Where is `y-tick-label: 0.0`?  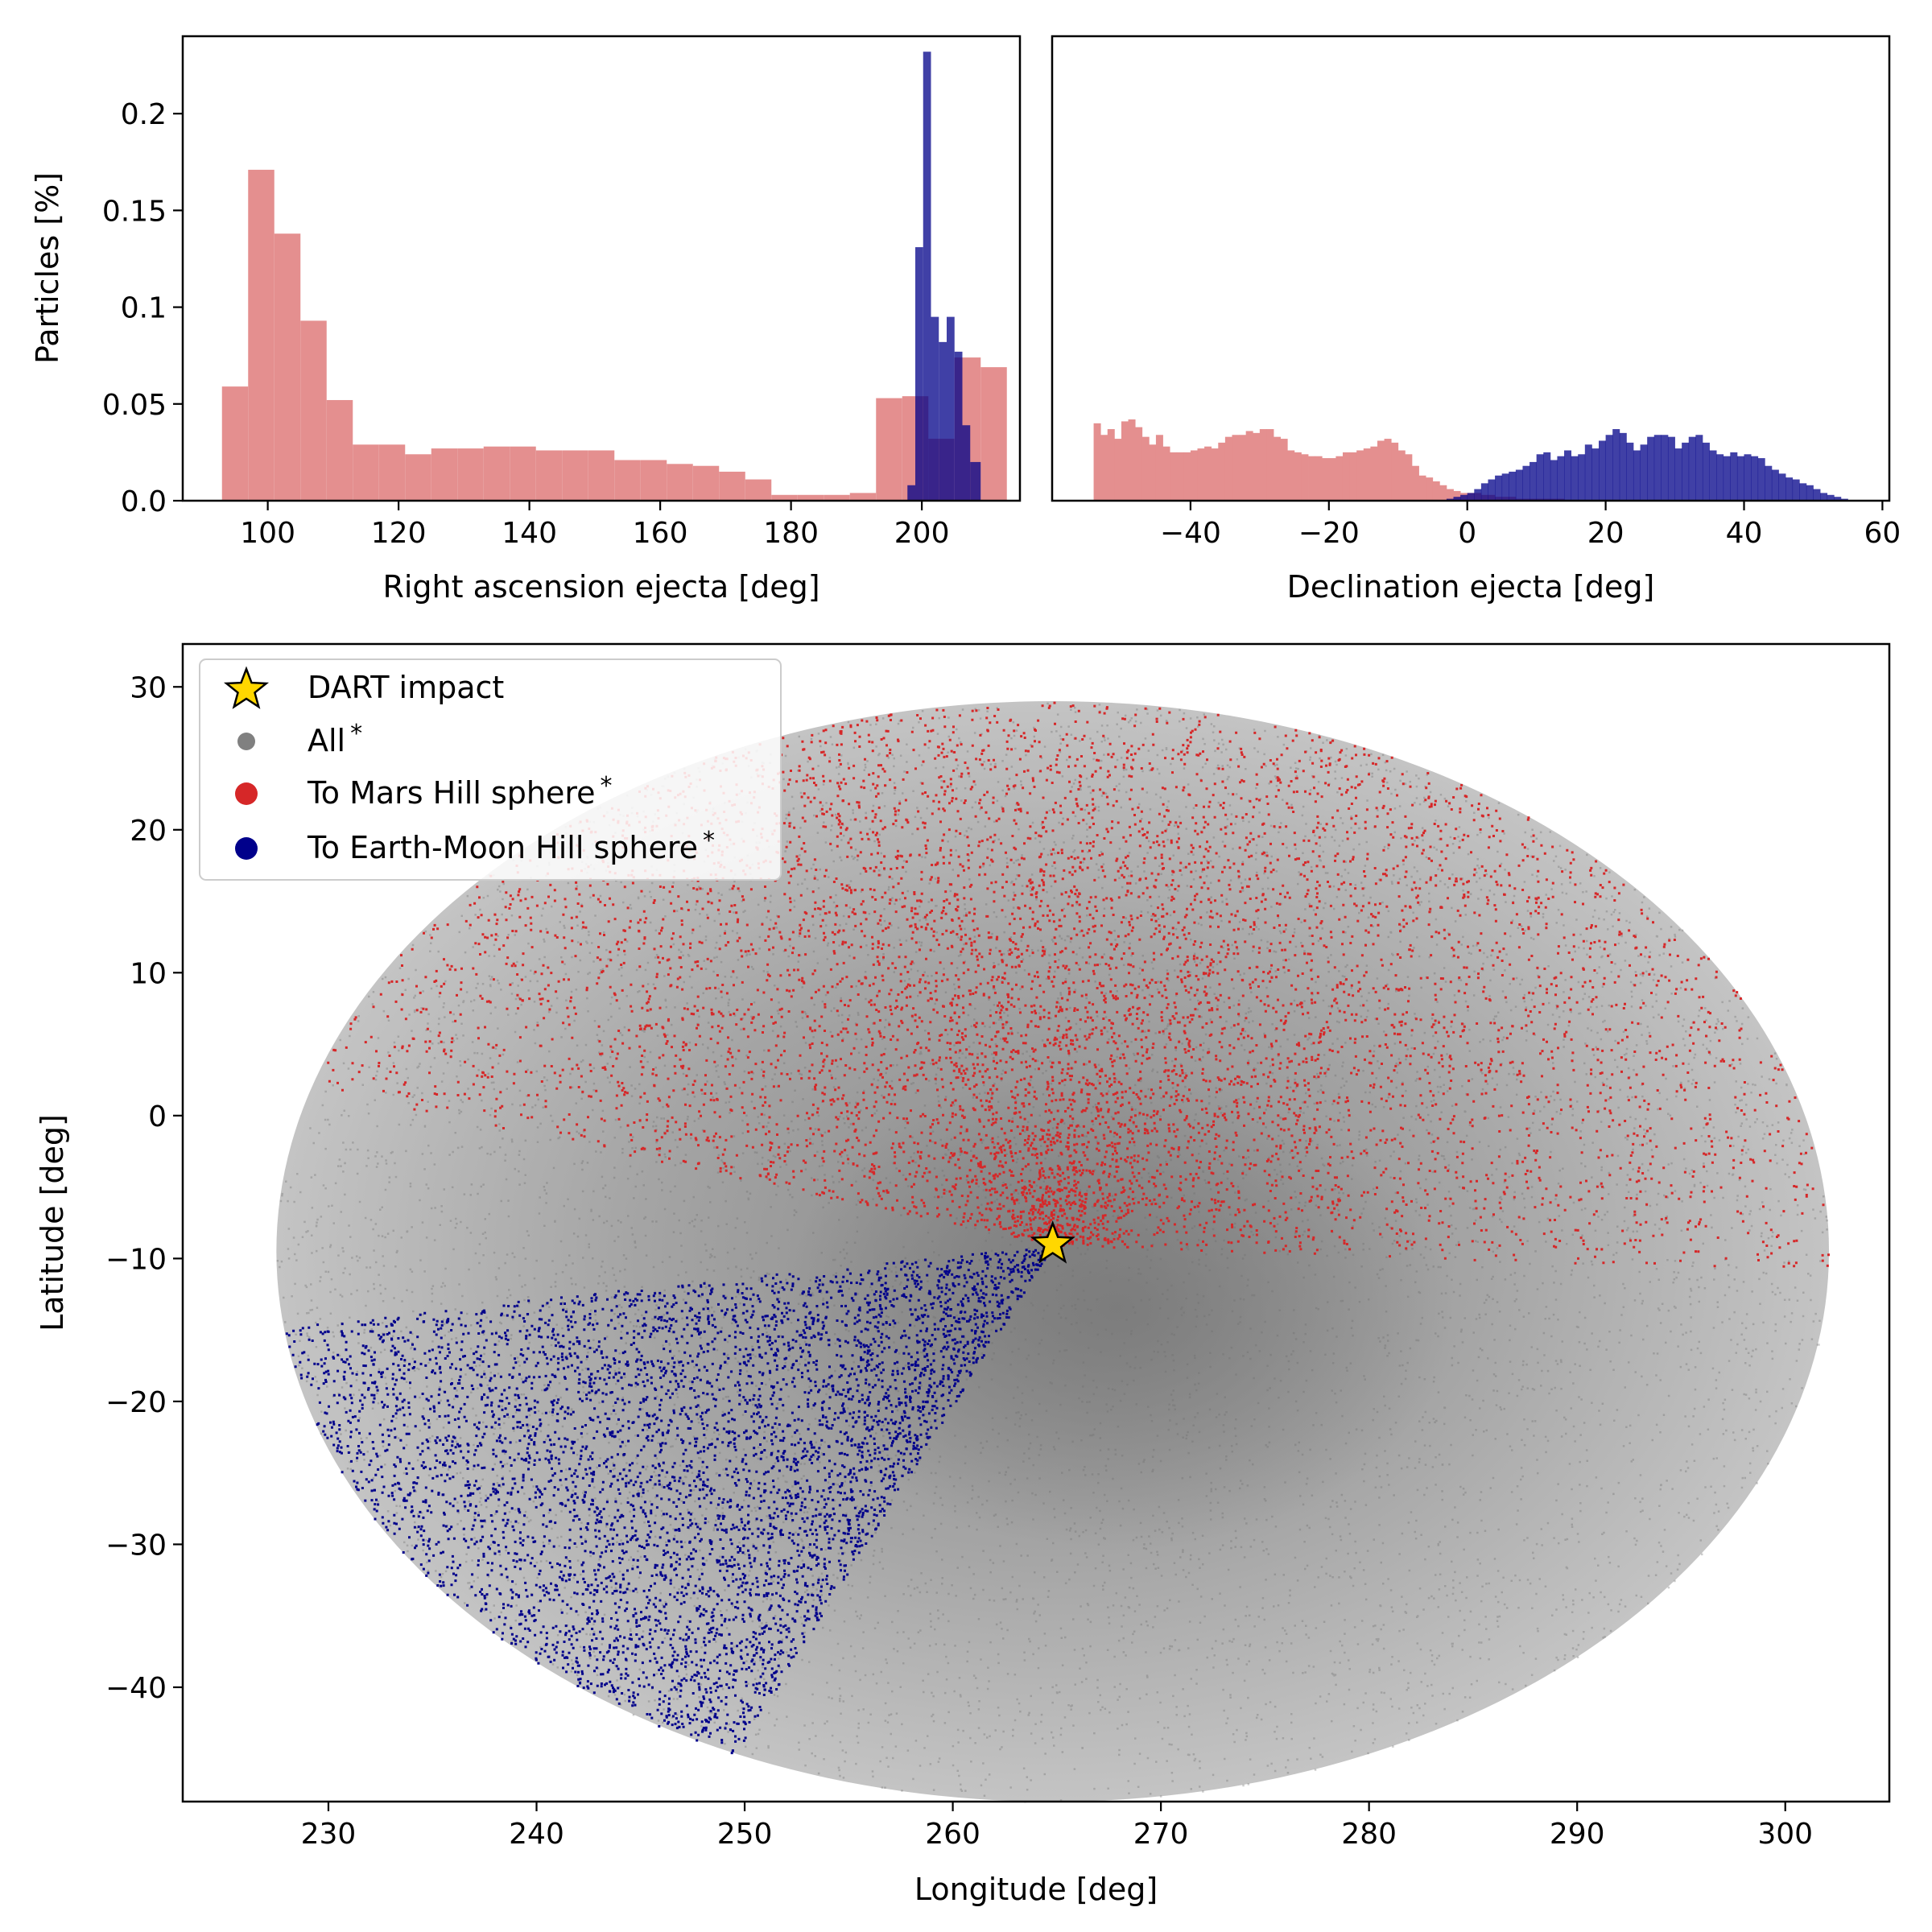 y-tick-label: 0.0 is located at coordinates (144, 501).